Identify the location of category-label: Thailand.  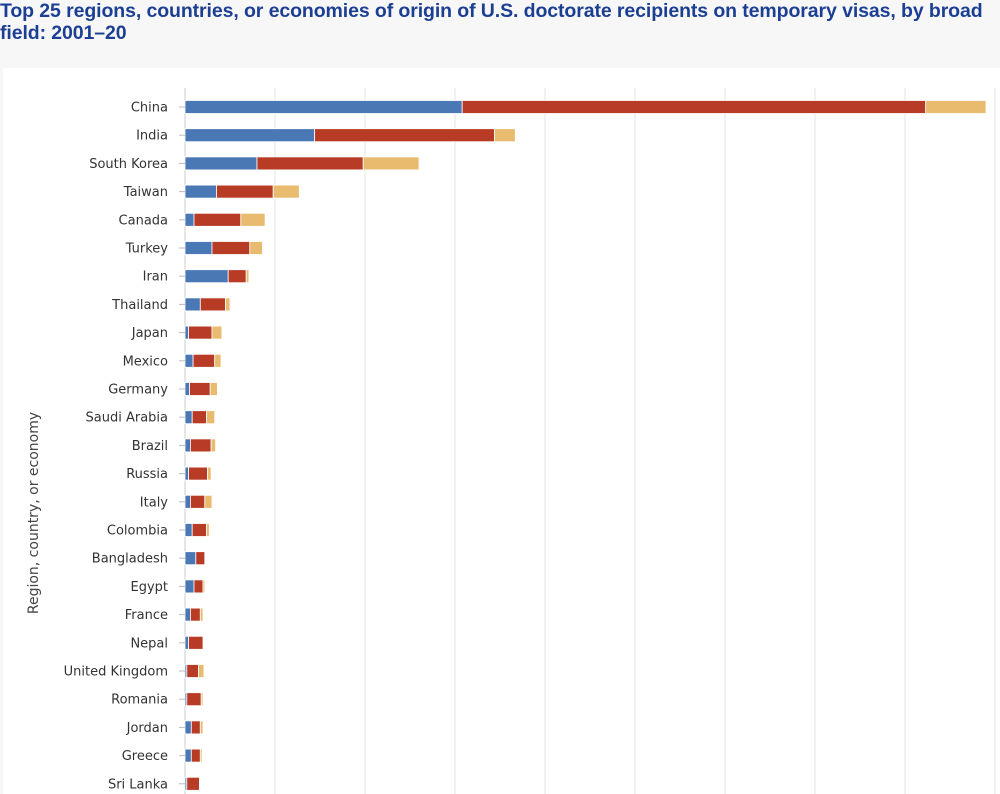
(139, 305).